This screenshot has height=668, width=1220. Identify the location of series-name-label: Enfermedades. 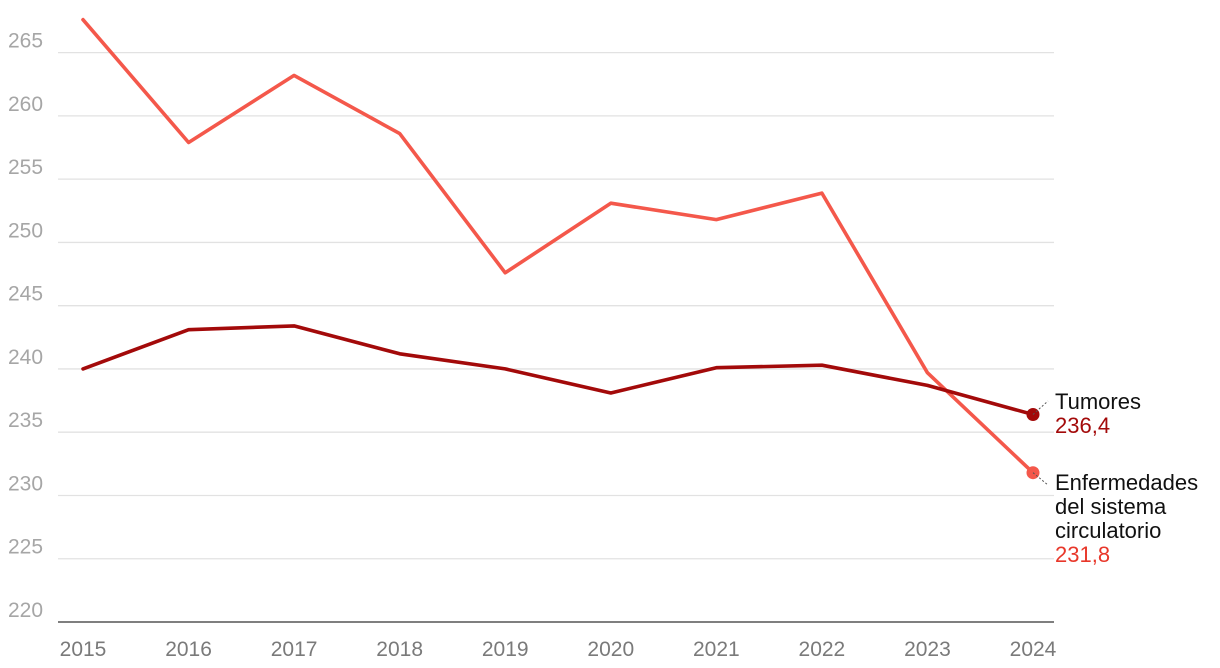
(1126, 482).